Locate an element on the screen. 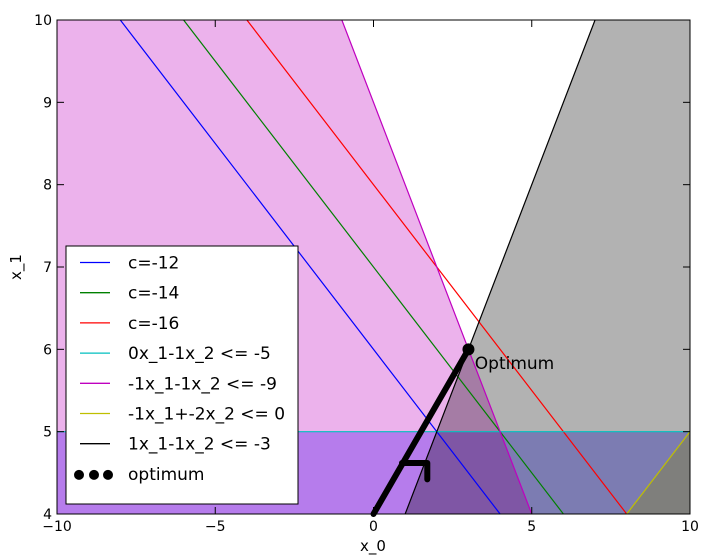 The height and width of the screenshot is (555, 703). optimum-arrow-head is located at coordinates (414, 471).